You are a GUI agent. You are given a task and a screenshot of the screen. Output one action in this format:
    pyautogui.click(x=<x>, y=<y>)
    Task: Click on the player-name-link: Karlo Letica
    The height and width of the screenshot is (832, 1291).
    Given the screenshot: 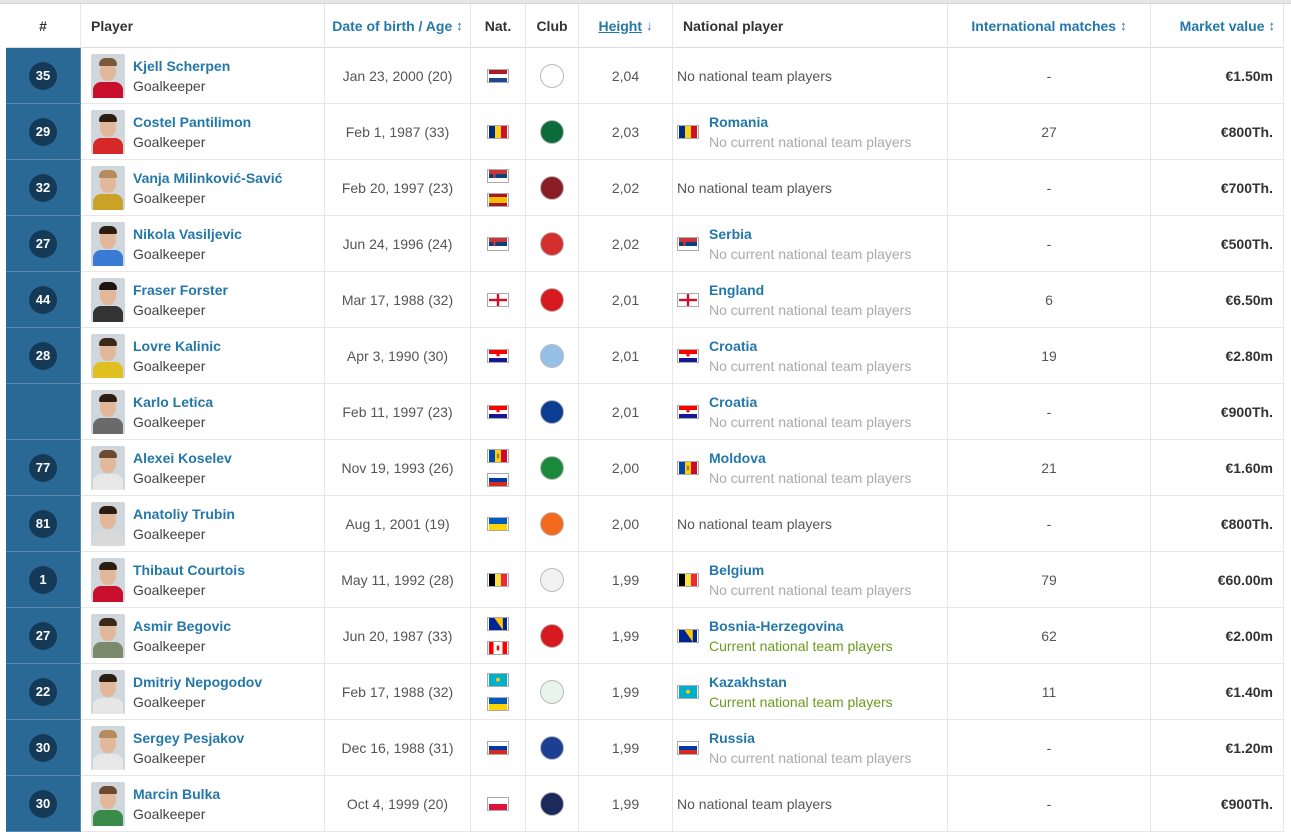 What is the action you would take?
    pyautogui.click(x=173, y=401)
    